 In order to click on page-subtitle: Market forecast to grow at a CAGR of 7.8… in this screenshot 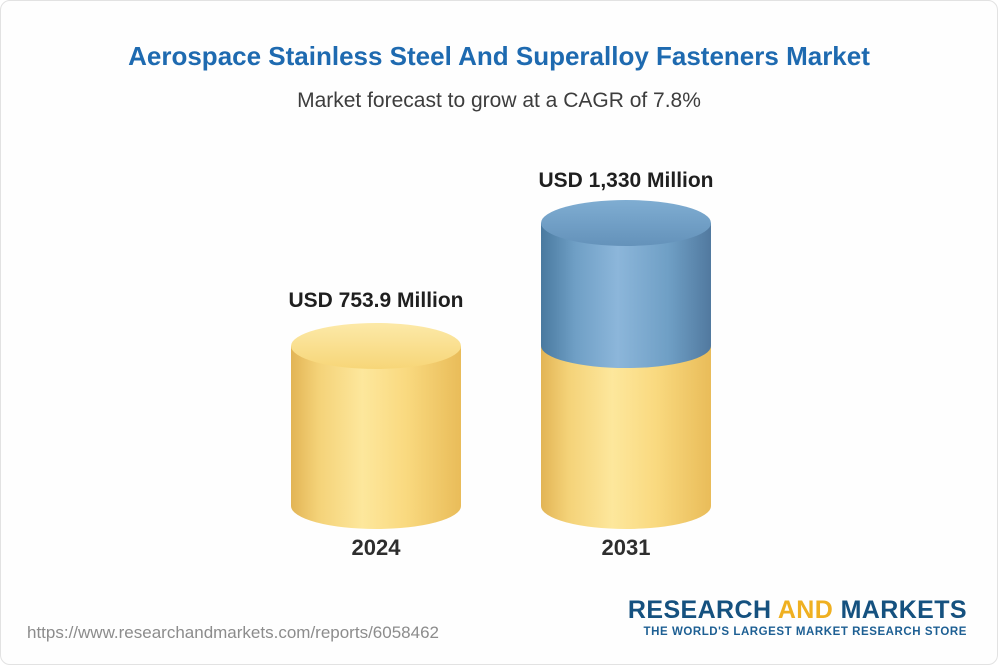, I will do `click(499, 100)`.